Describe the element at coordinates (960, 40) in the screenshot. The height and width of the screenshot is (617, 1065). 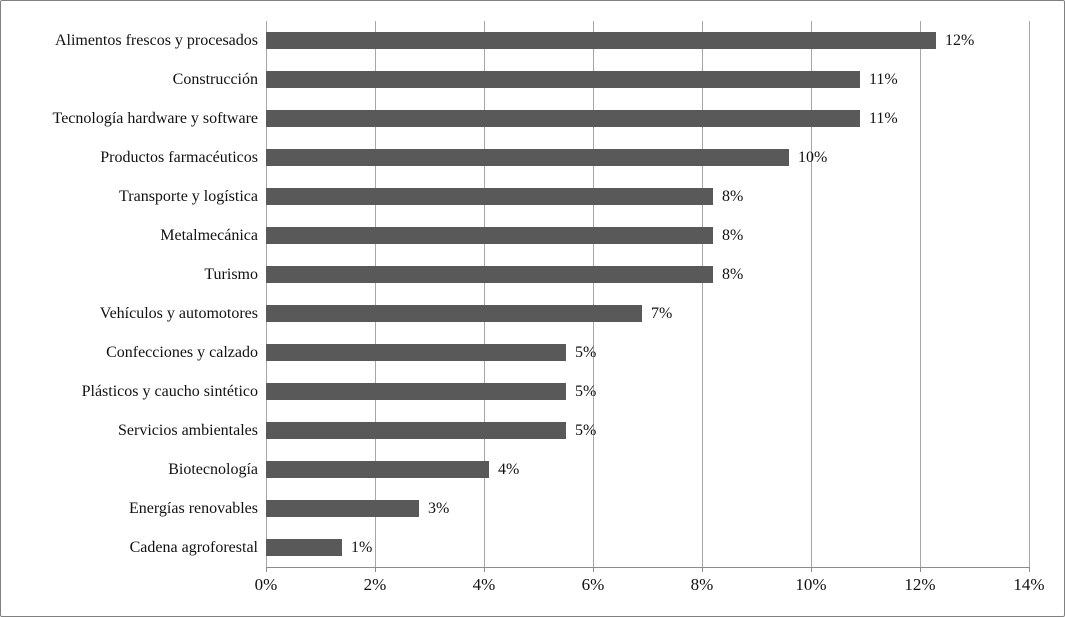
I see `bar-value-label: 12%` at that location.